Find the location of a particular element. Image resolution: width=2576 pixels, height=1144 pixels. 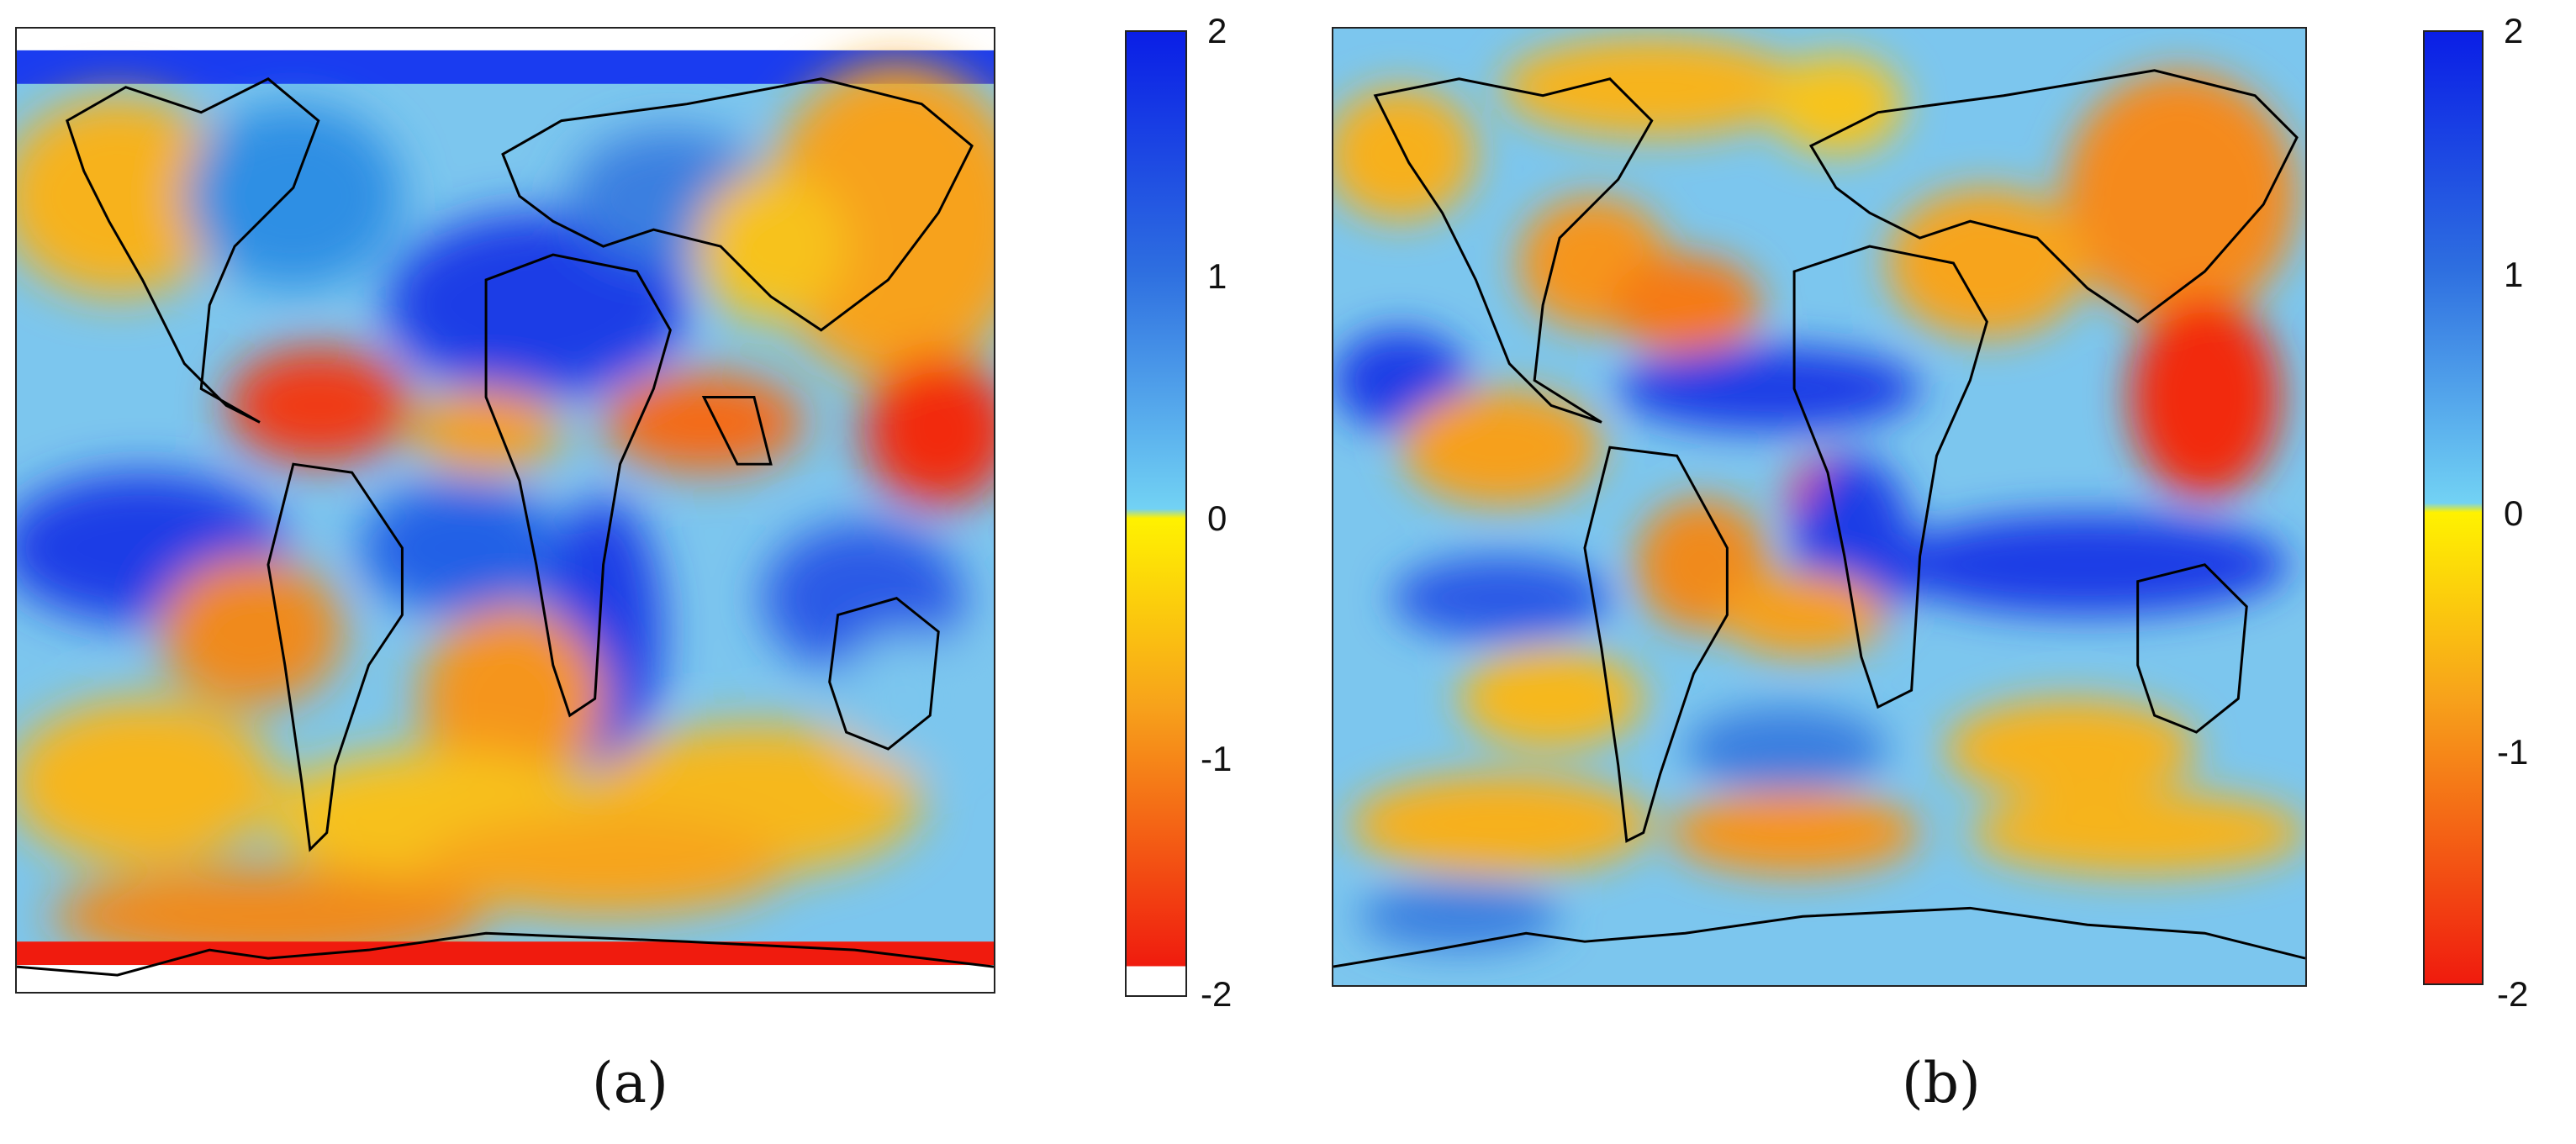

colorbar-a-tick-2: 2 is located at coordinates (1217, 30).